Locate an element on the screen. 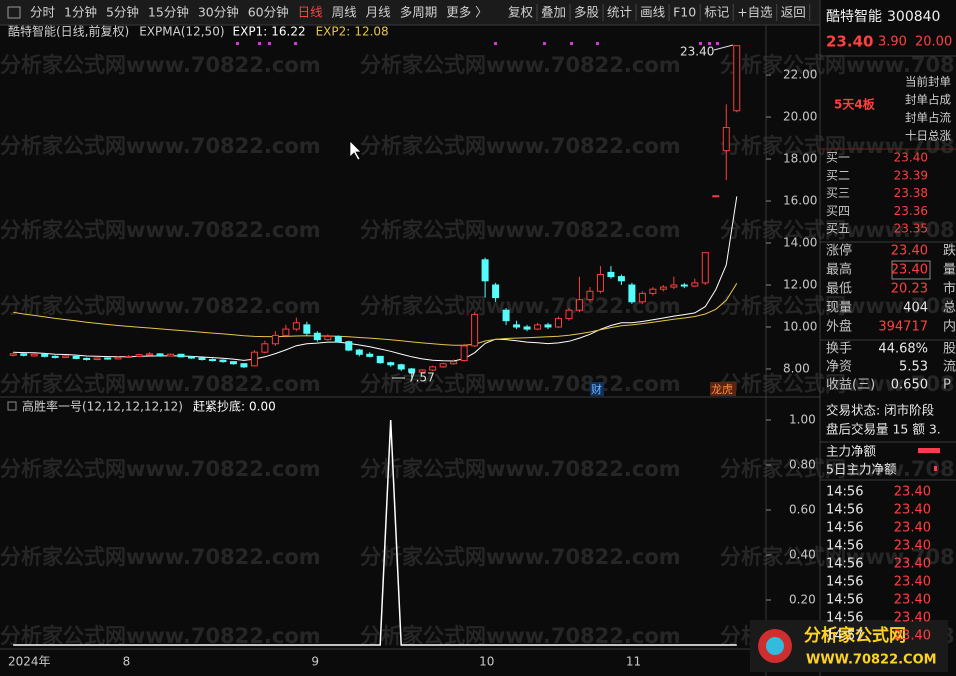 The width and height of the screenshot is (956, 676). toolbar-button: 返回 is located at coordinates (793, 12).